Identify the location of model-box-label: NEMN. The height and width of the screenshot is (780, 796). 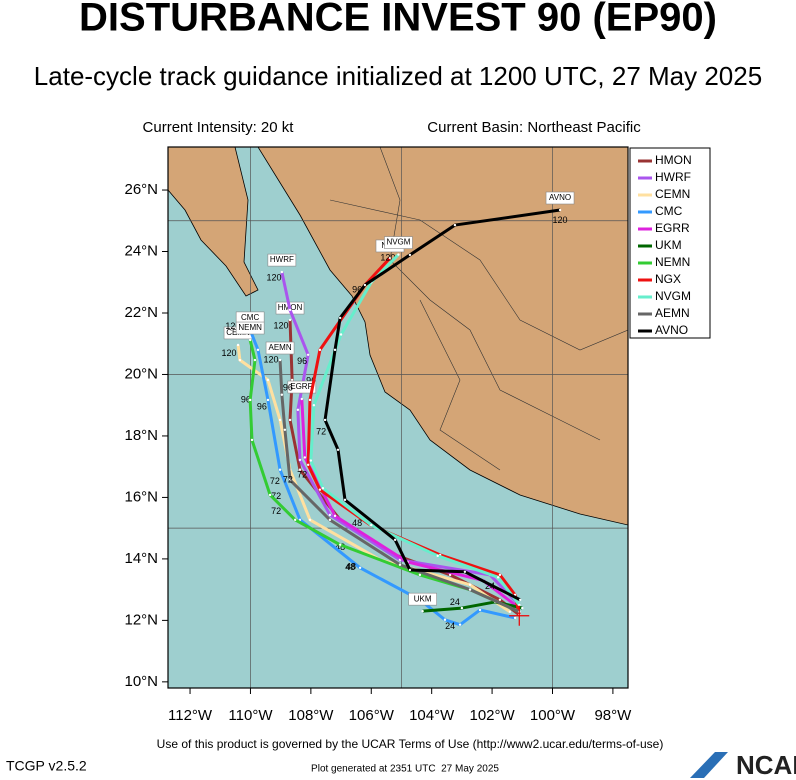
(250, 327).